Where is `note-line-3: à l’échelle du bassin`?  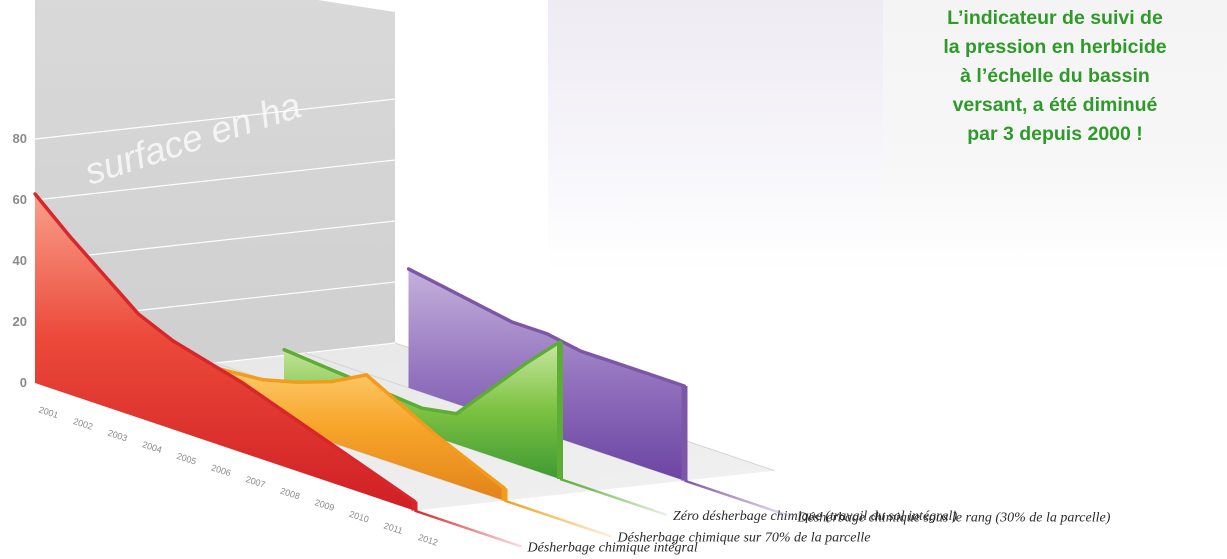 note-line-3: à l’échelle du bassin is located at coordinates (1055, 76).